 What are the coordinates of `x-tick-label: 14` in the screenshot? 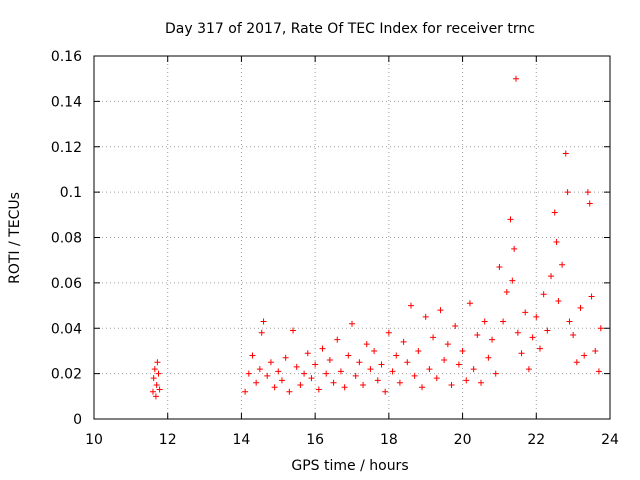 It's located at (242, 440).